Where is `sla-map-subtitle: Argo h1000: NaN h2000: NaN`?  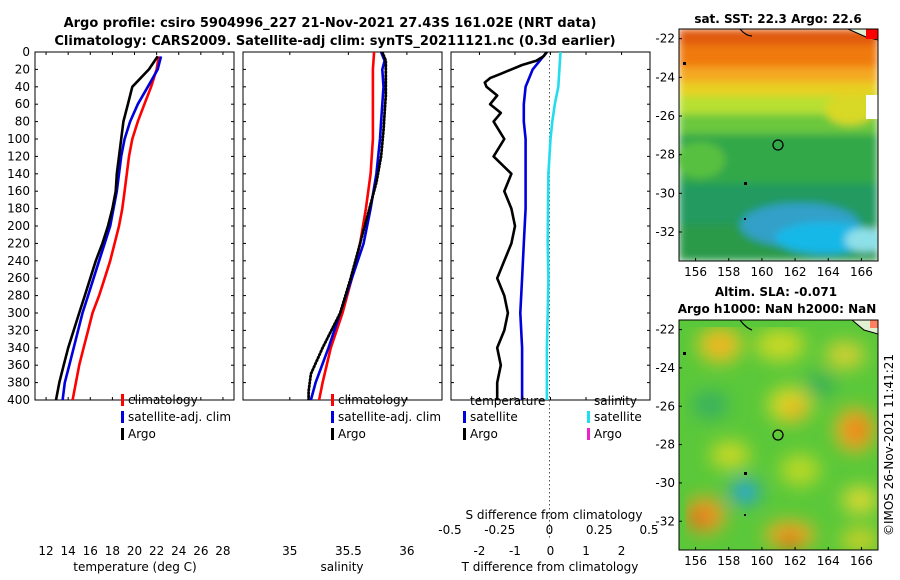
sla-map-subtitle: Argo h1000: NaN h2000: NaN is located at coordinates (777, 309).